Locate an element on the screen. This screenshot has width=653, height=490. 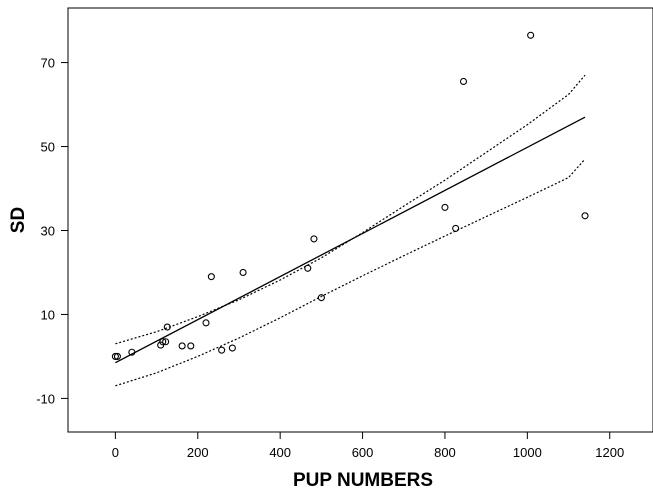
y-tick-label: 50 is located at coordinates (48, 147).